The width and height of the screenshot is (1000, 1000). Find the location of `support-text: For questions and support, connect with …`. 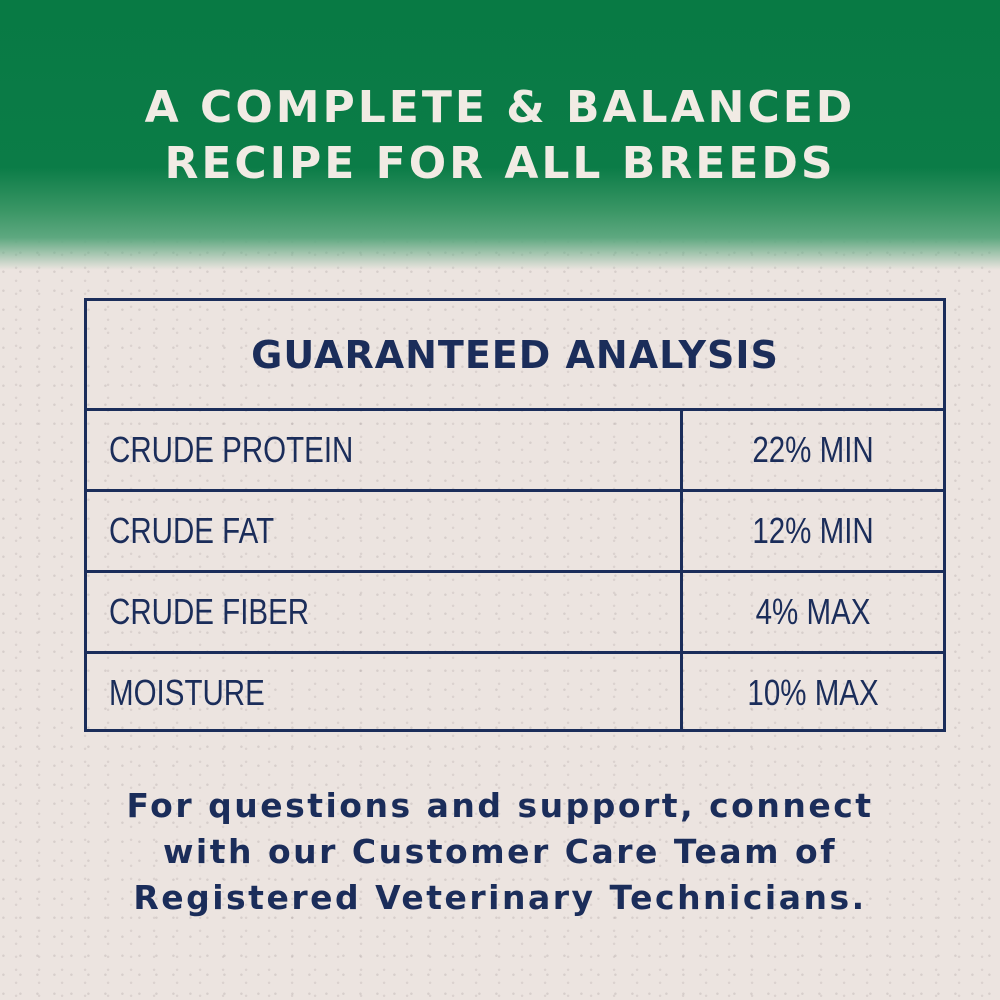

support-text: For questions and support, connect with … is located at coordinates (500, 852).